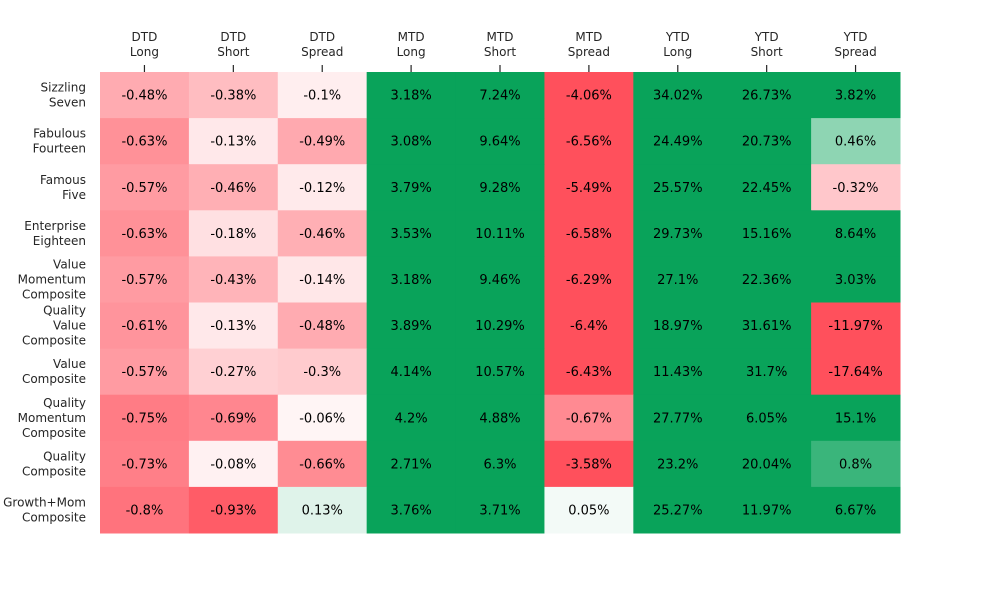  Describe the element at coordinates (855, 44) in the screenshot. I see `column-label: YTD Spread` at that location.